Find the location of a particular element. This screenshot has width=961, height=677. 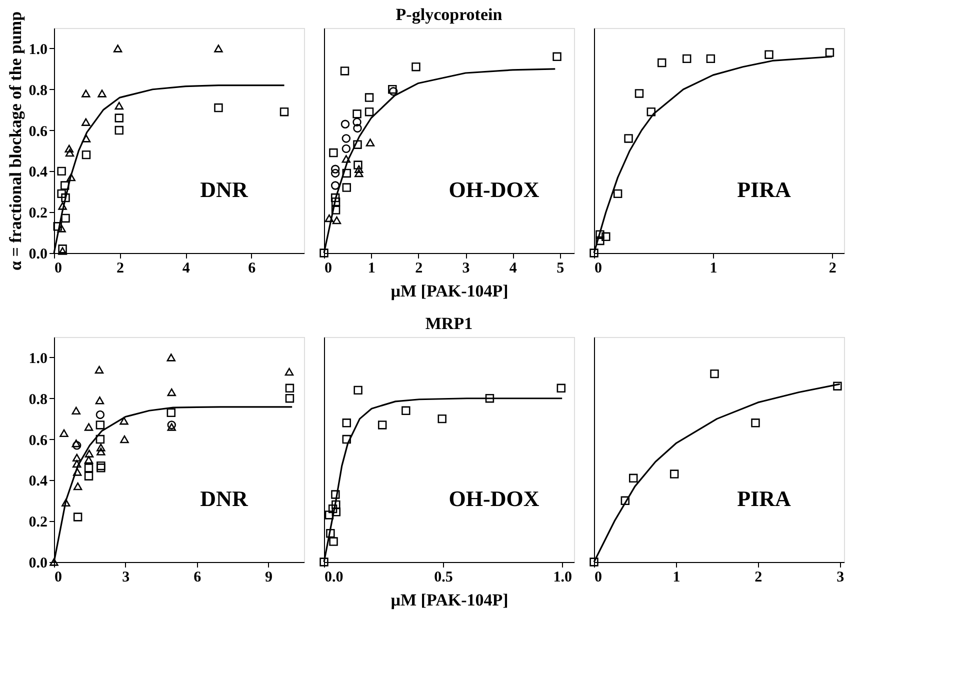

x-tick-label: 0.5 is located at coordinates (443, 578).